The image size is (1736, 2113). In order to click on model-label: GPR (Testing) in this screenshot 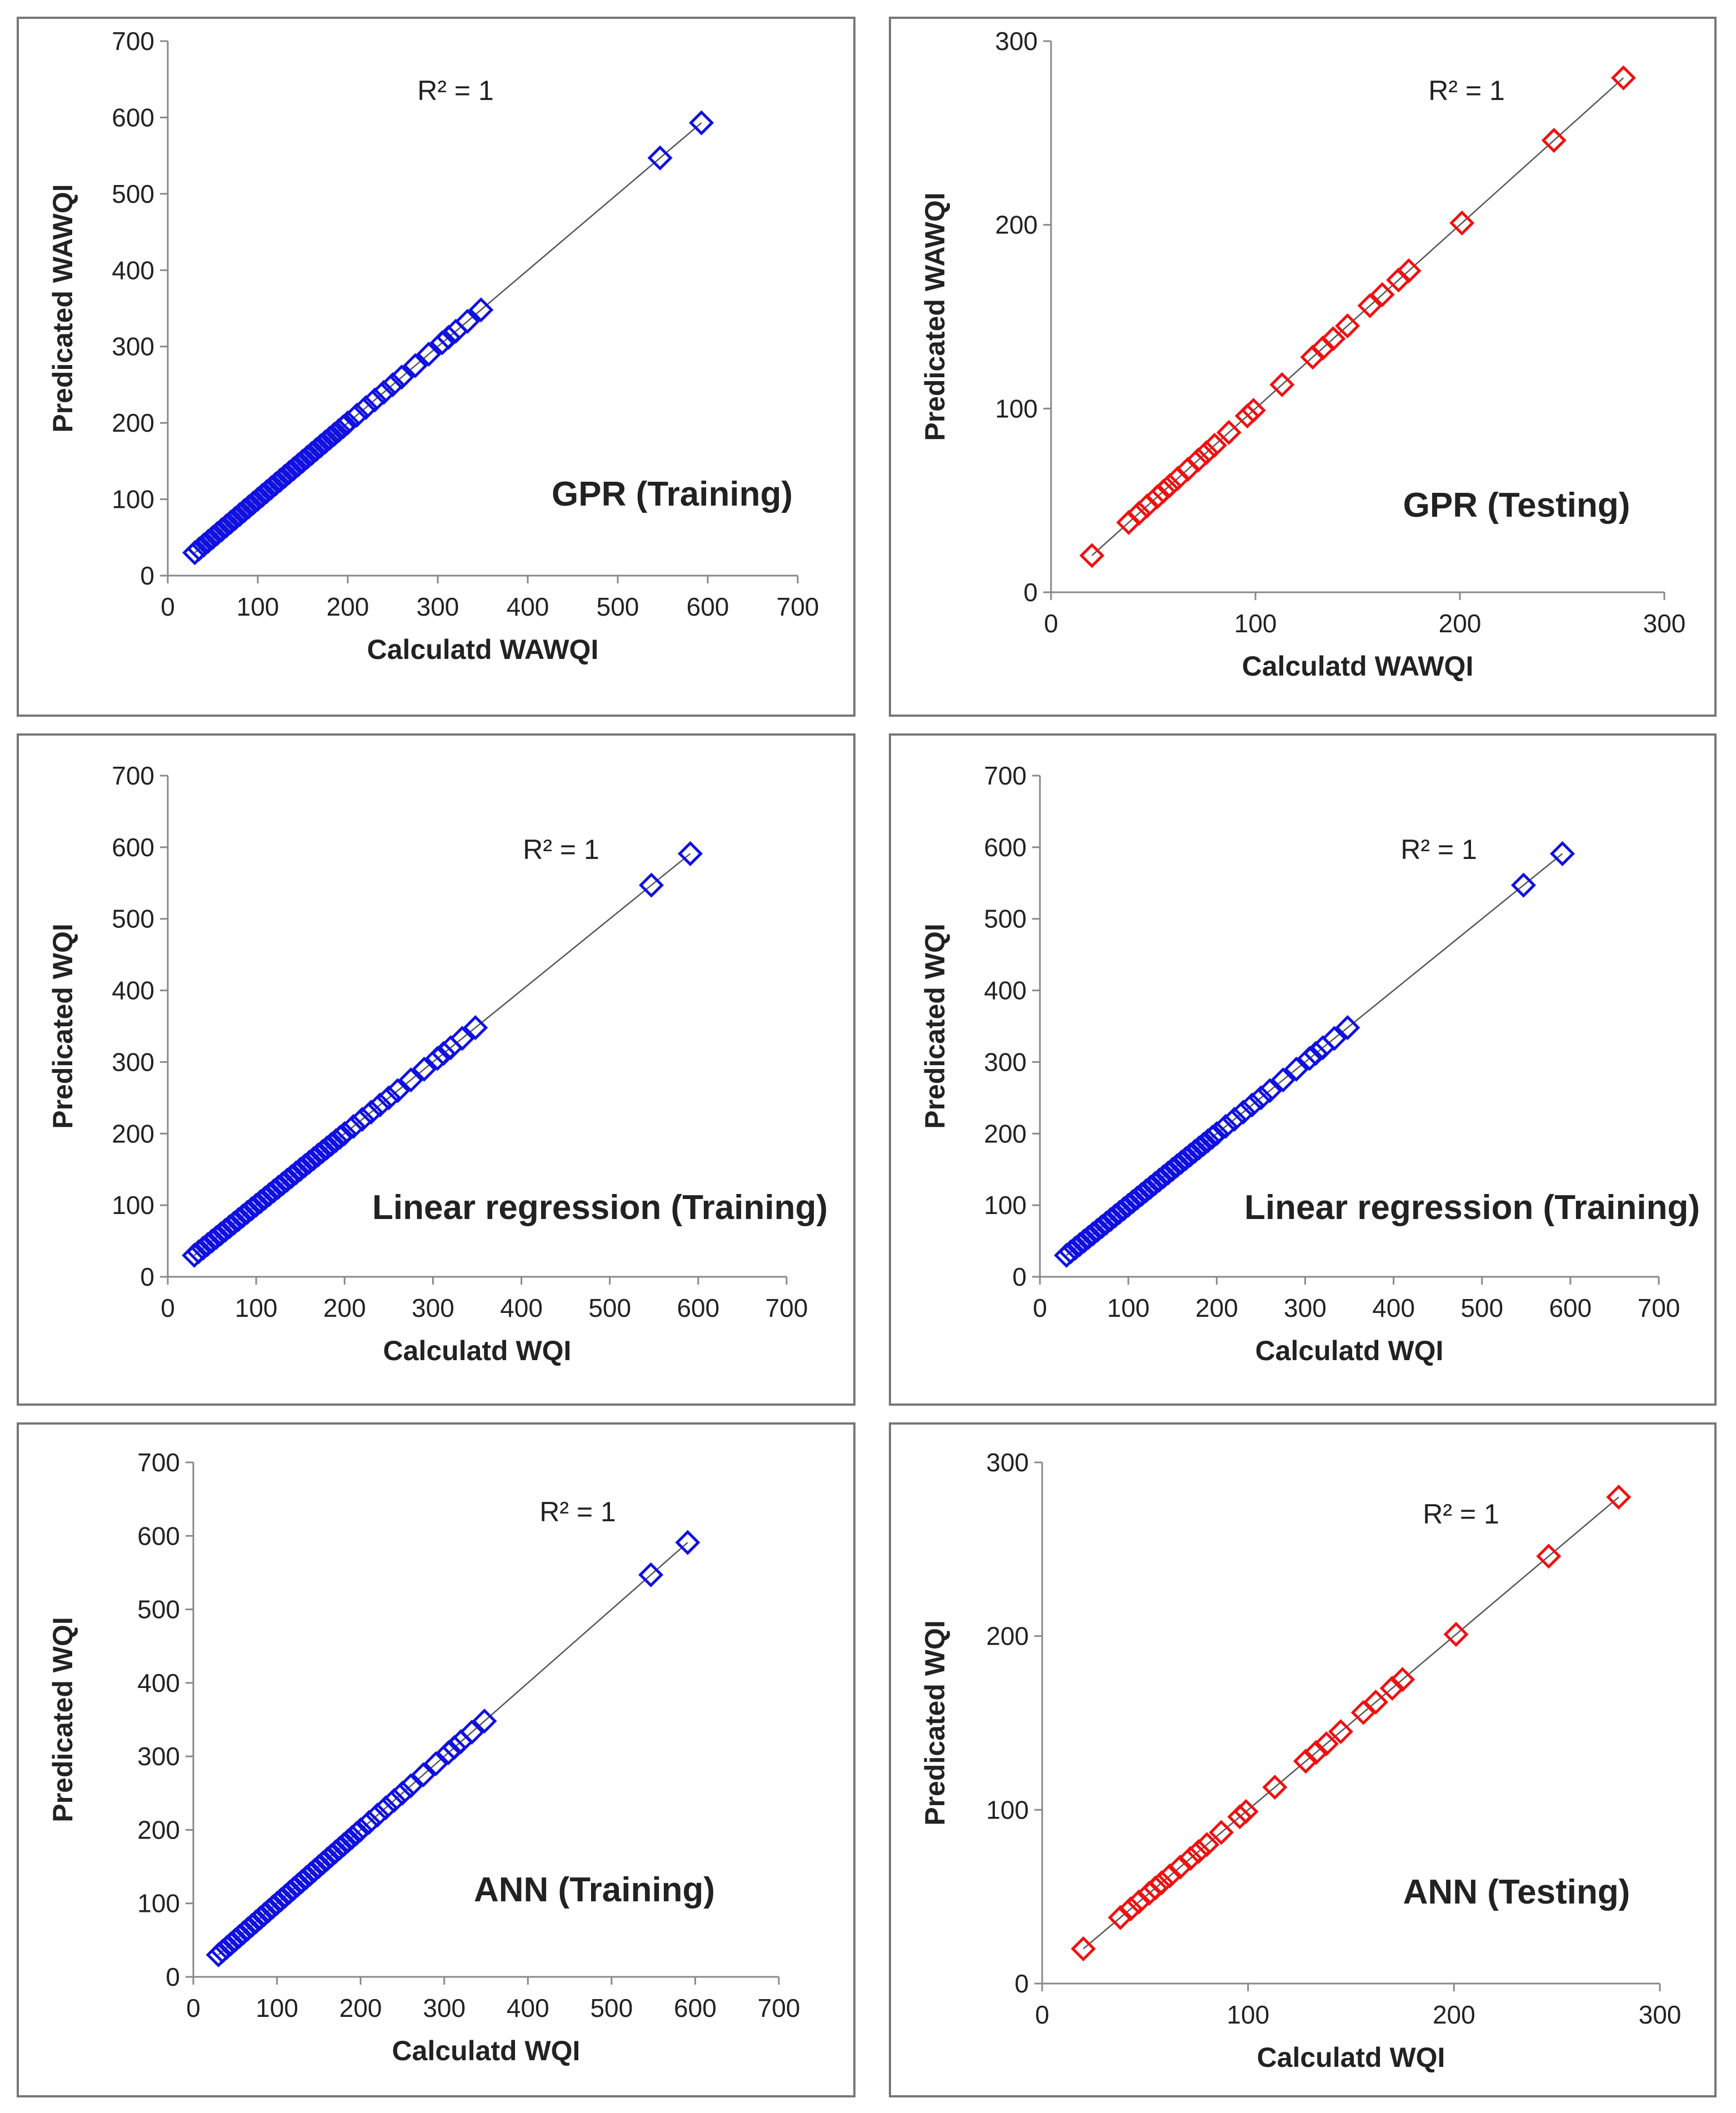, I will do `click(1516, 505)`.